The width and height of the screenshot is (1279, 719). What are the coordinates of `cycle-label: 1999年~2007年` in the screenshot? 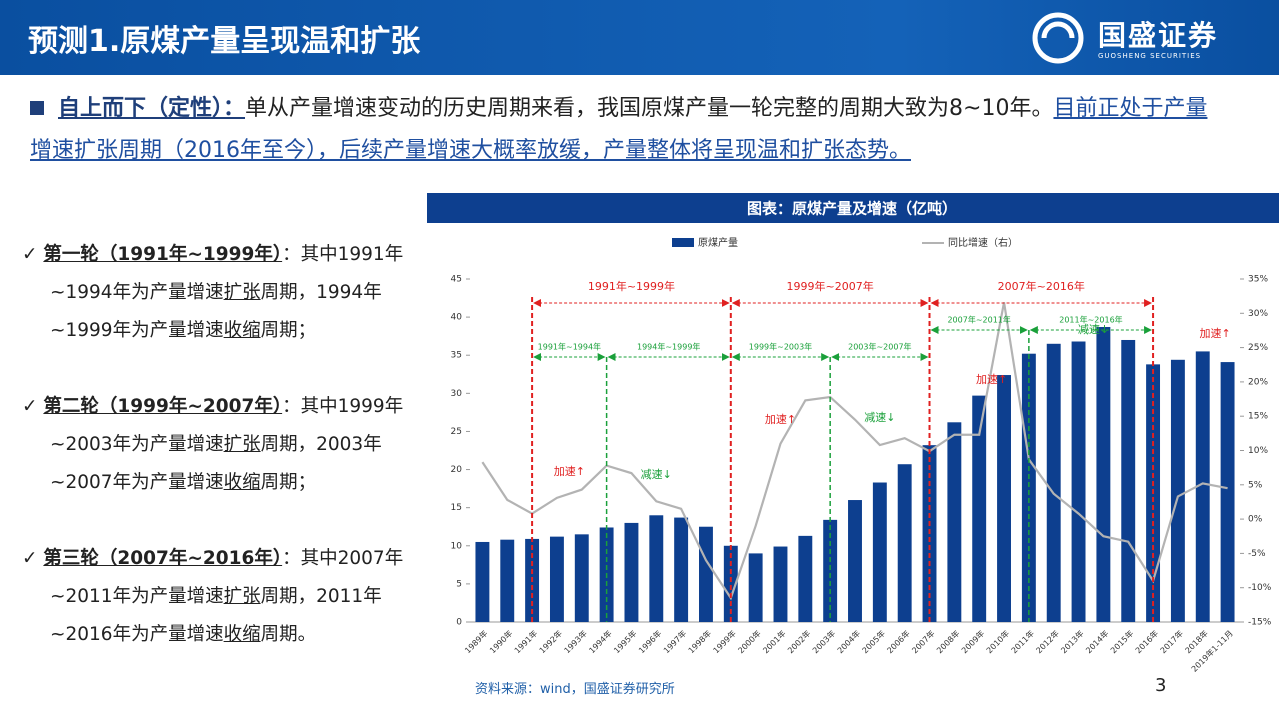 It's located at (830, 286).